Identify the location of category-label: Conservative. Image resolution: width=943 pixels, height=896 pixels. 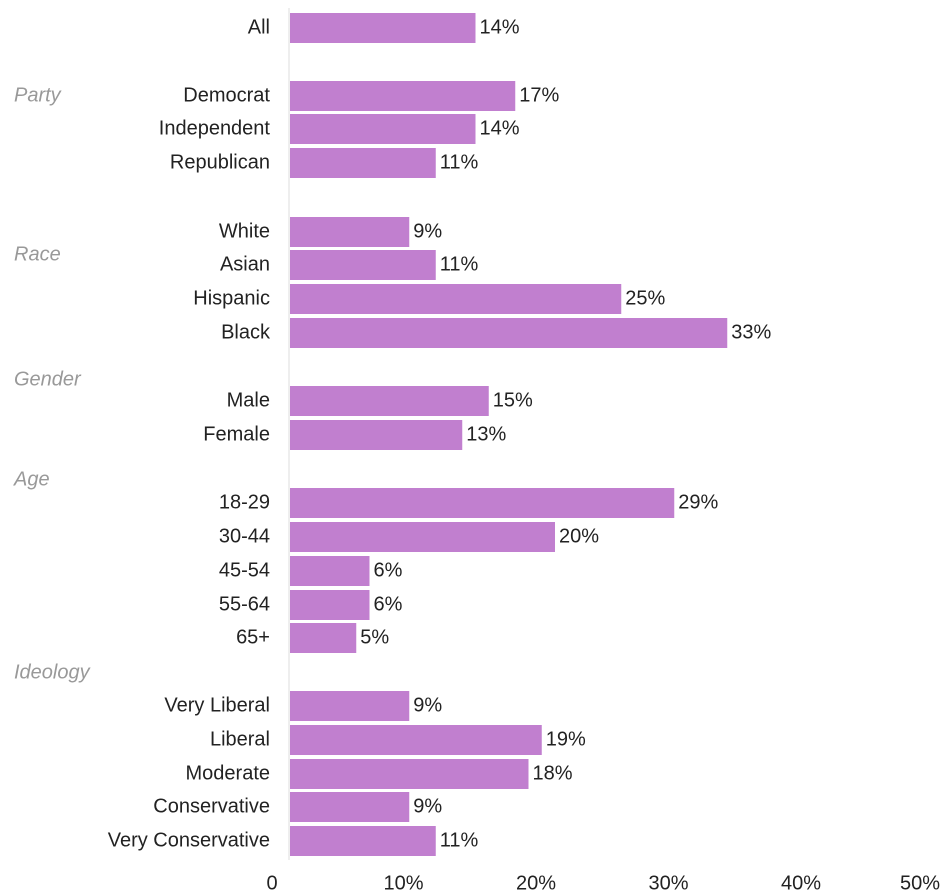
(211, 806).